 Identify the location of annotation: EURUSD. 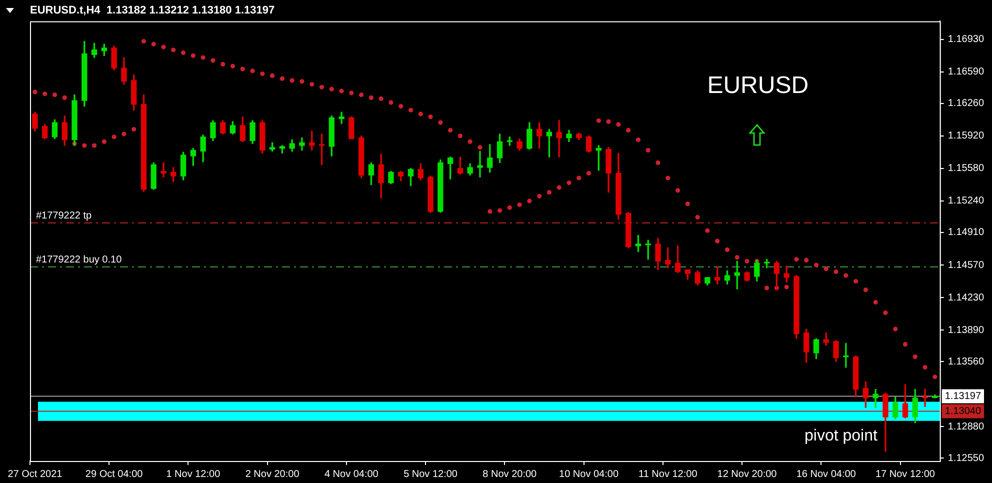
(758, 85).